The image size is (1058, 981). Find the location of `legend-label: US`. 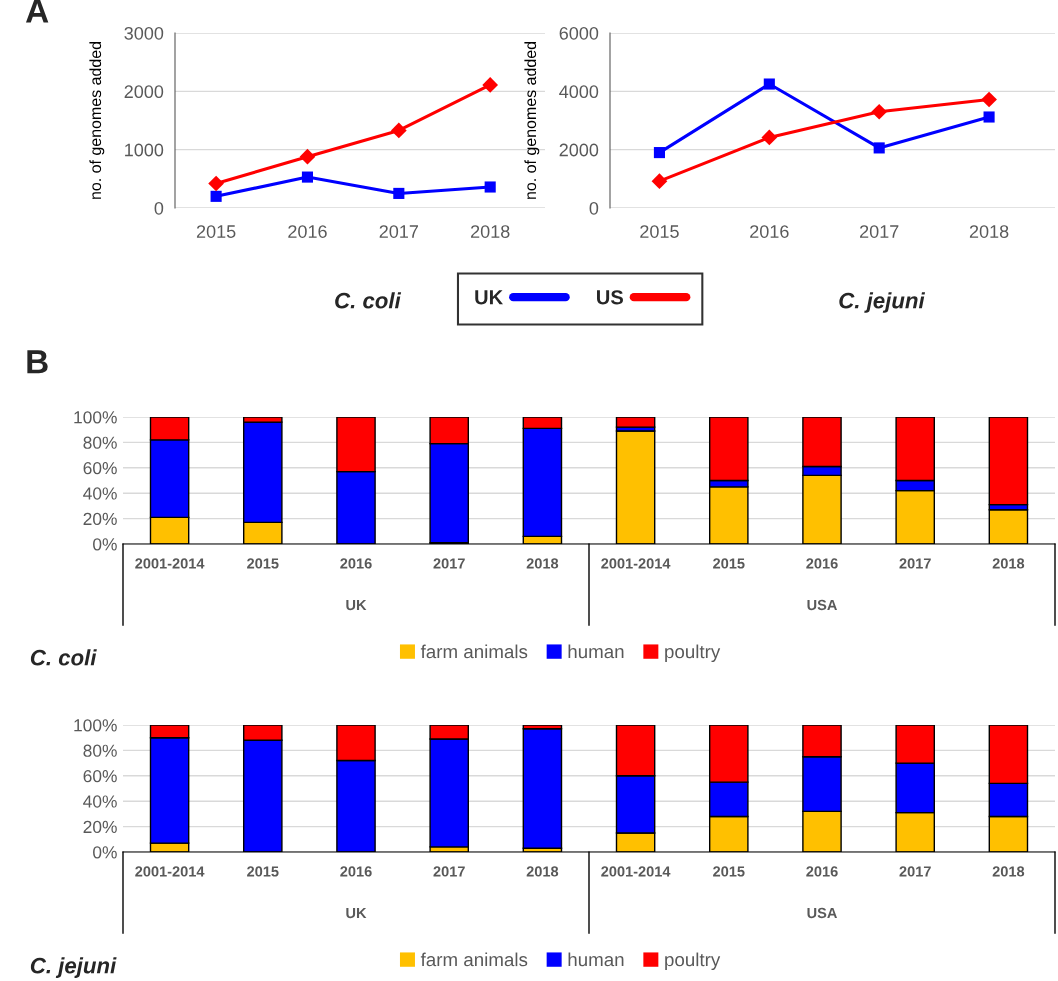

legend-label: US is located at coordinates (610, 297).